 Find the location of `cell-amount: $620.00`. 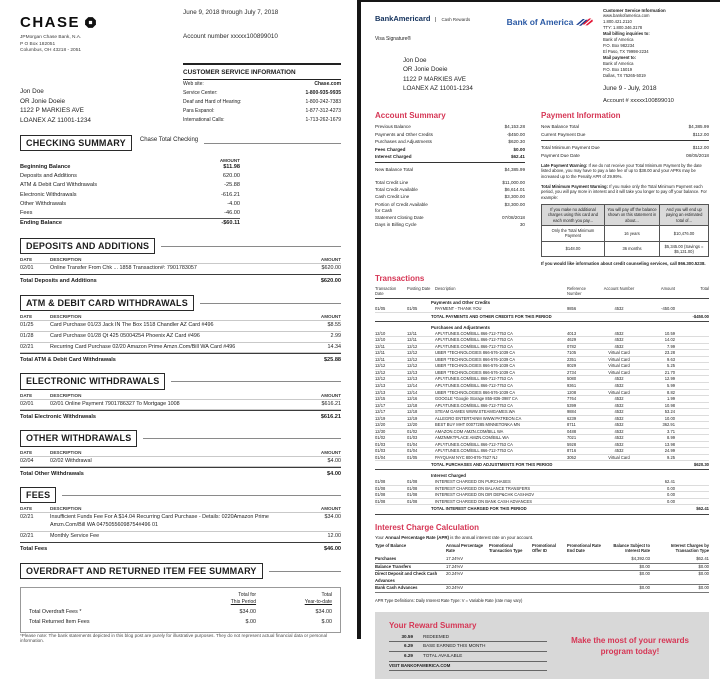

cell-amount: $620.00 is located at coordinates (331, 268).